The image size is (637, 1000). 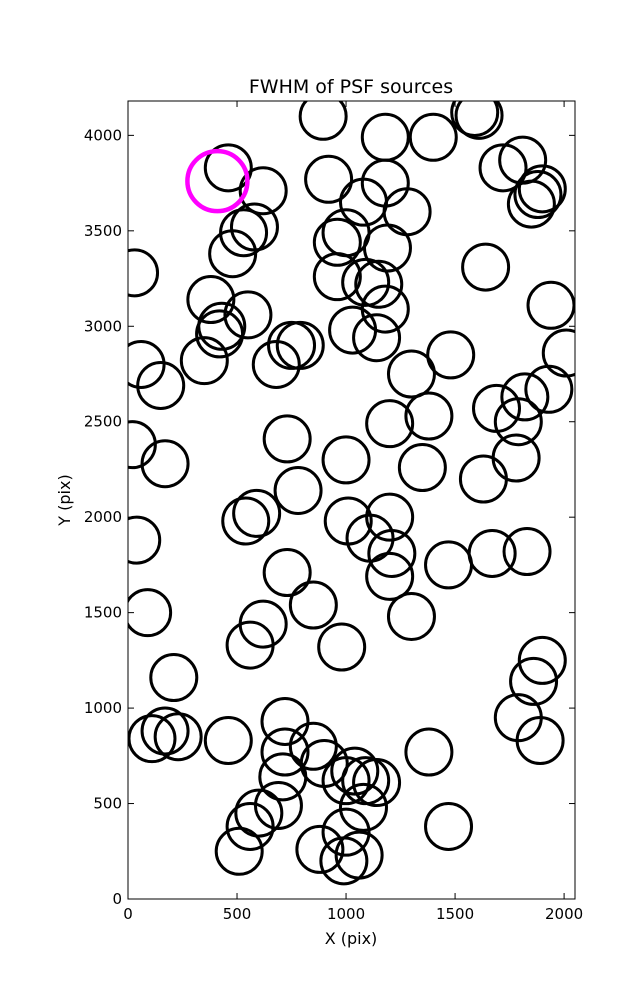 What do you see at coordinates (103, 517) in the screenshot?
I see `y-tick-label: 2000` at bounding box center [103, 517].